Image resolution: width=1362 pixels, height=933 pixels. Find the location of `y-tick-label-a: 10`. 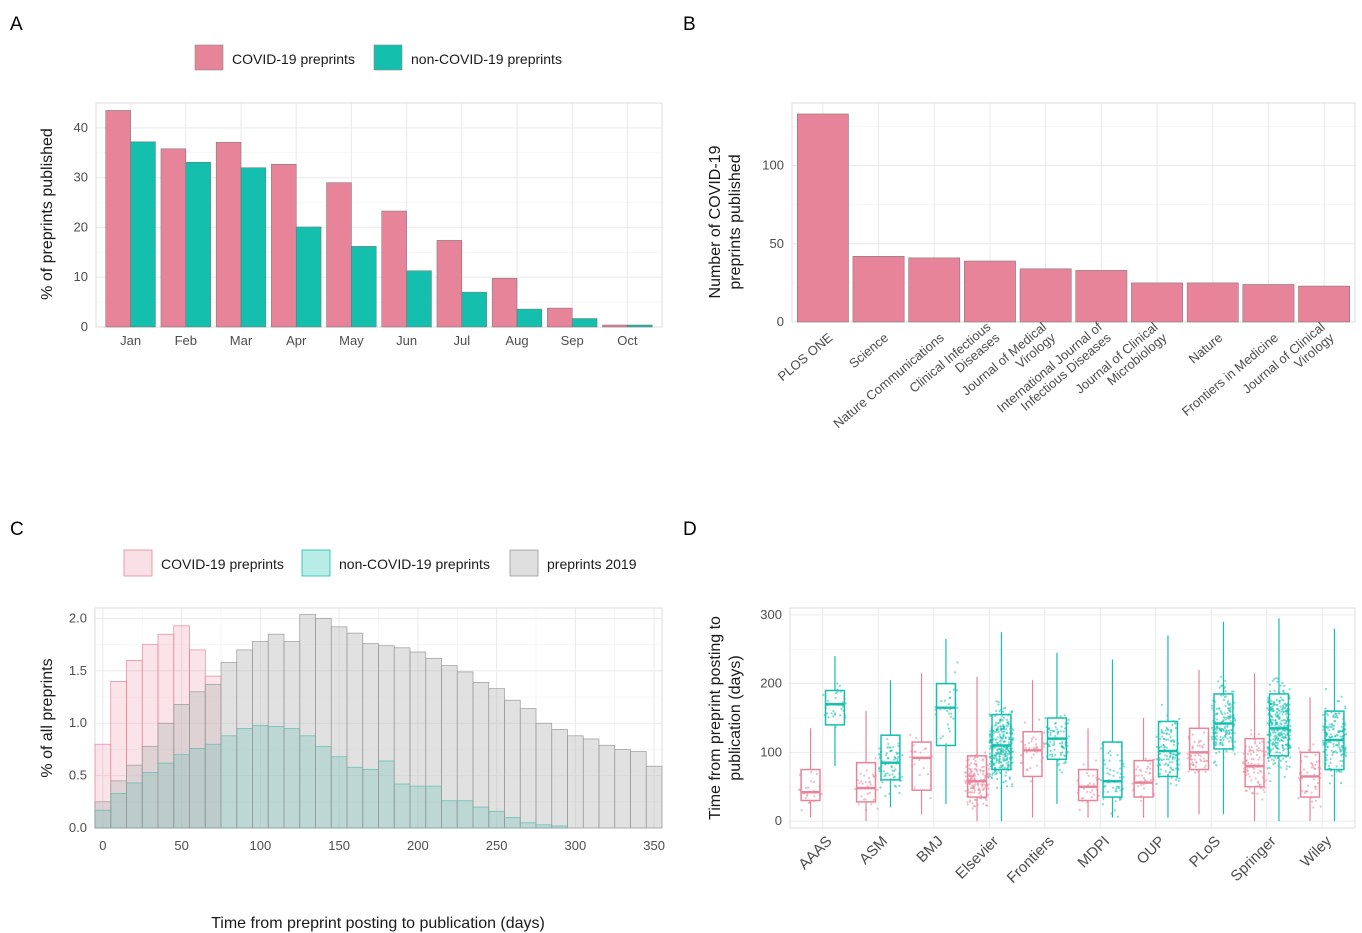

y-tick-label-a: 10 is located at coordinates (81, 276).